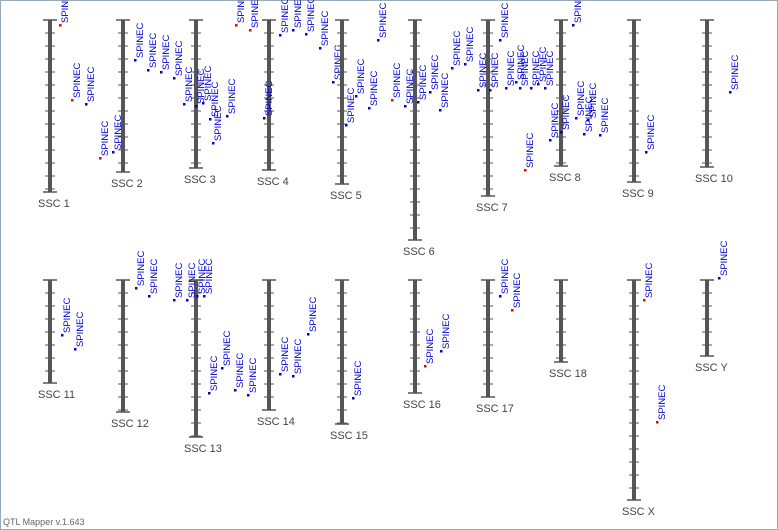  What do you see at coordinates (200, 180) in the screenshot?
I see `chromosome-name: SSC 3` at bounding box center [200, 180].